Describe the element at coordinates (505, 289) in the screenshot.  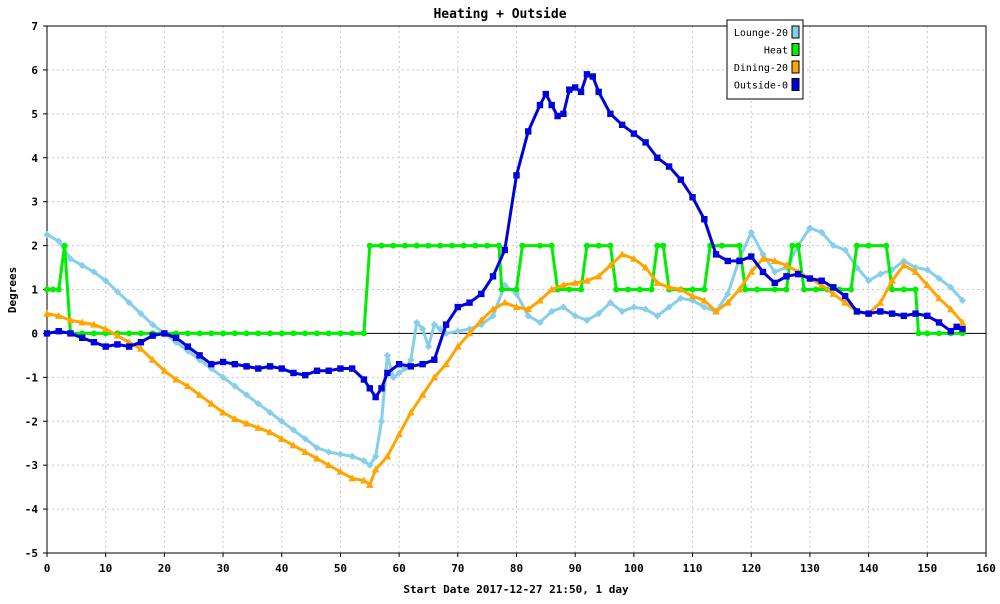
I see `series-line-heat` at that location.